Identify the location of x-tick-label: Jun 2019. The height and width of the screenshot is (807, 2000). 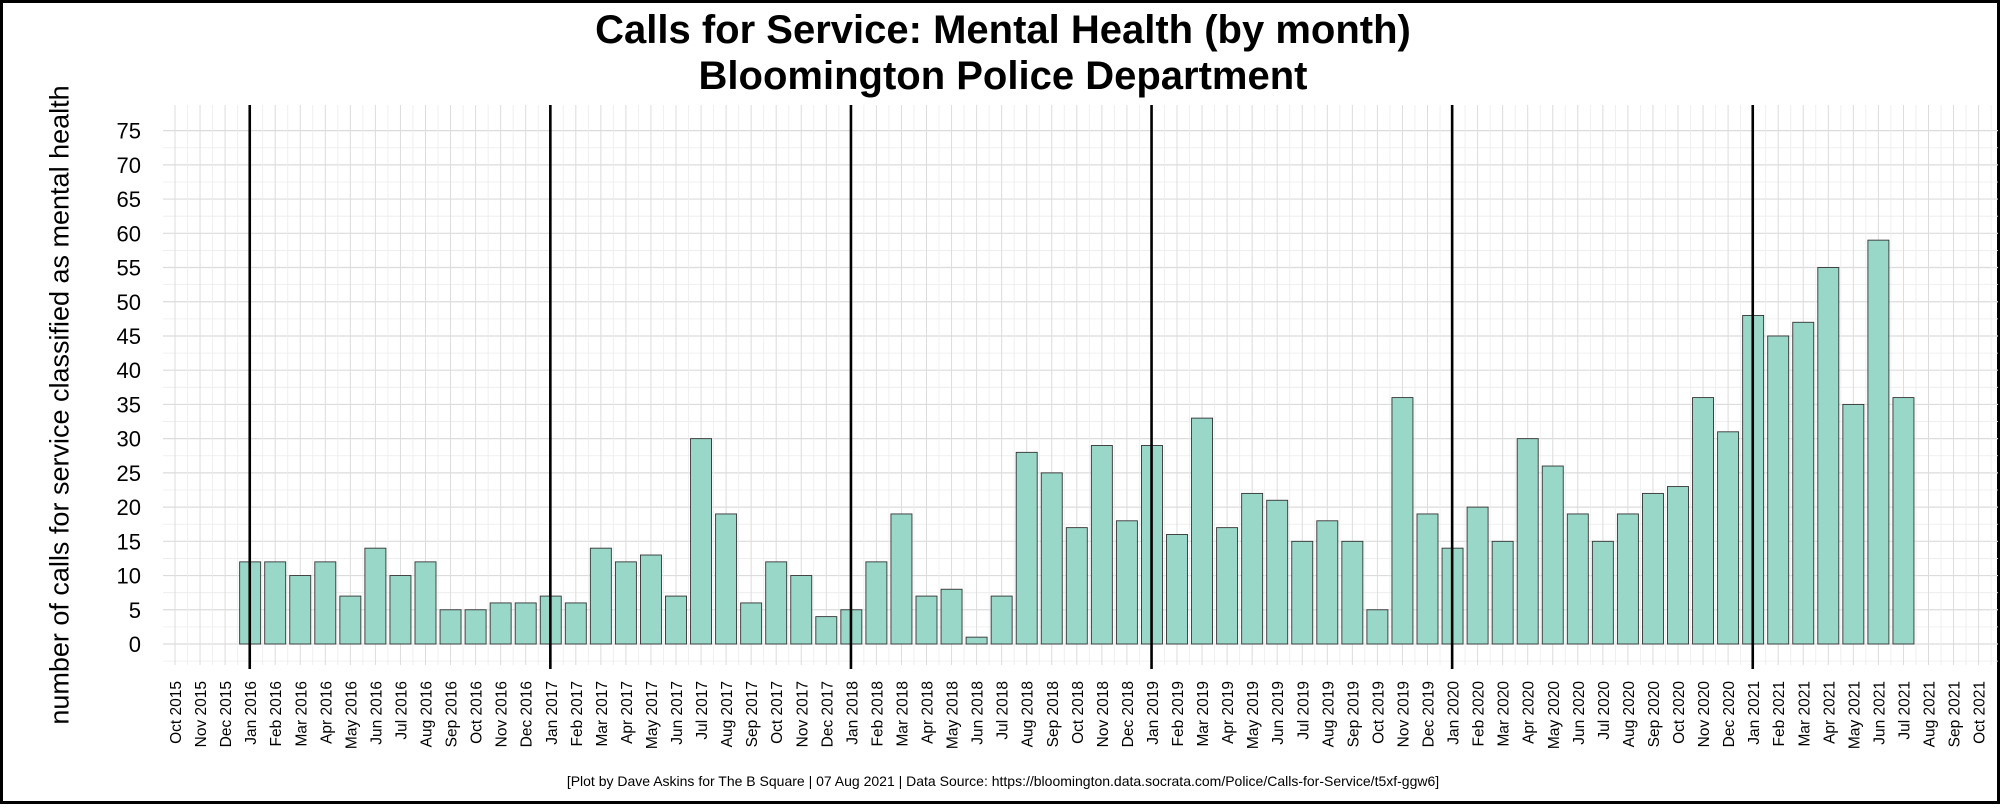
(1278, 713).